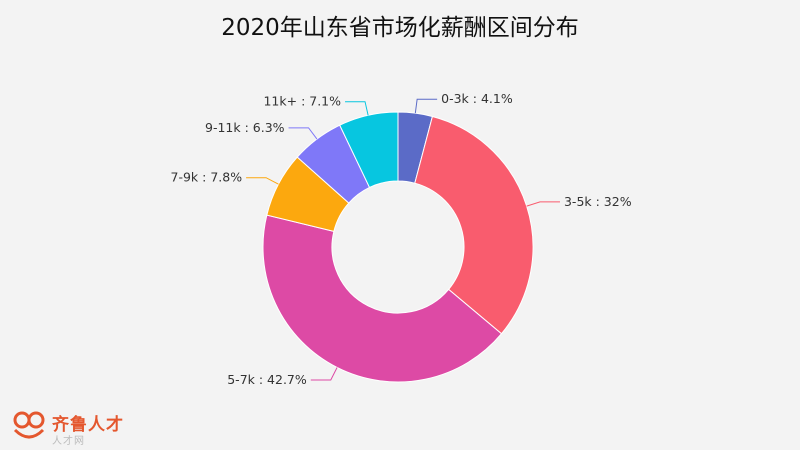 Image resolution: width=800 pixels, height=450 pixels. Describe the element at coordinates (29, 425) in the screenshot. I see `frog-logo-icon` at that location.